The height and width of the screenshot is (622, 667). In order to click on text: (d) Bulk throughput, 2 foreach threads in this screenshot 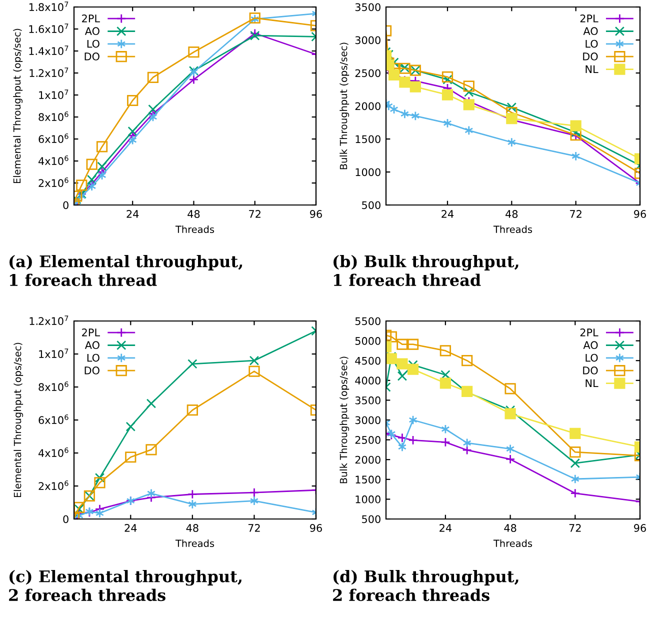, I will do `click(425, 586)`.